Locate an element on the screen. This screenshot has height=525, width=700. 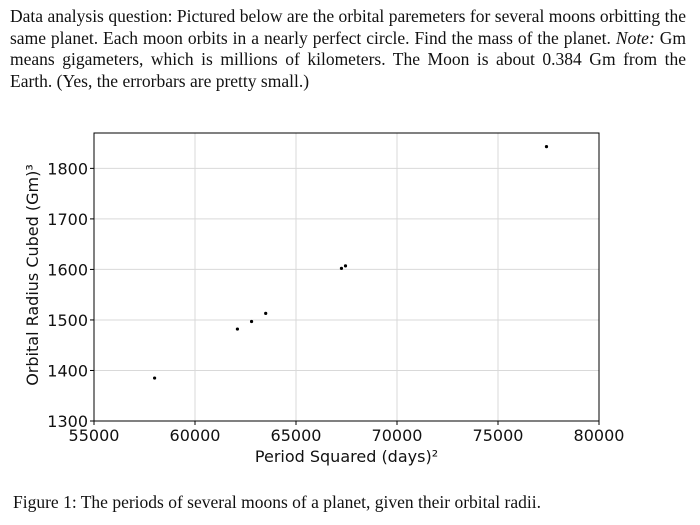
x-tick-label: 75000 is located at coordinates (498, 435).